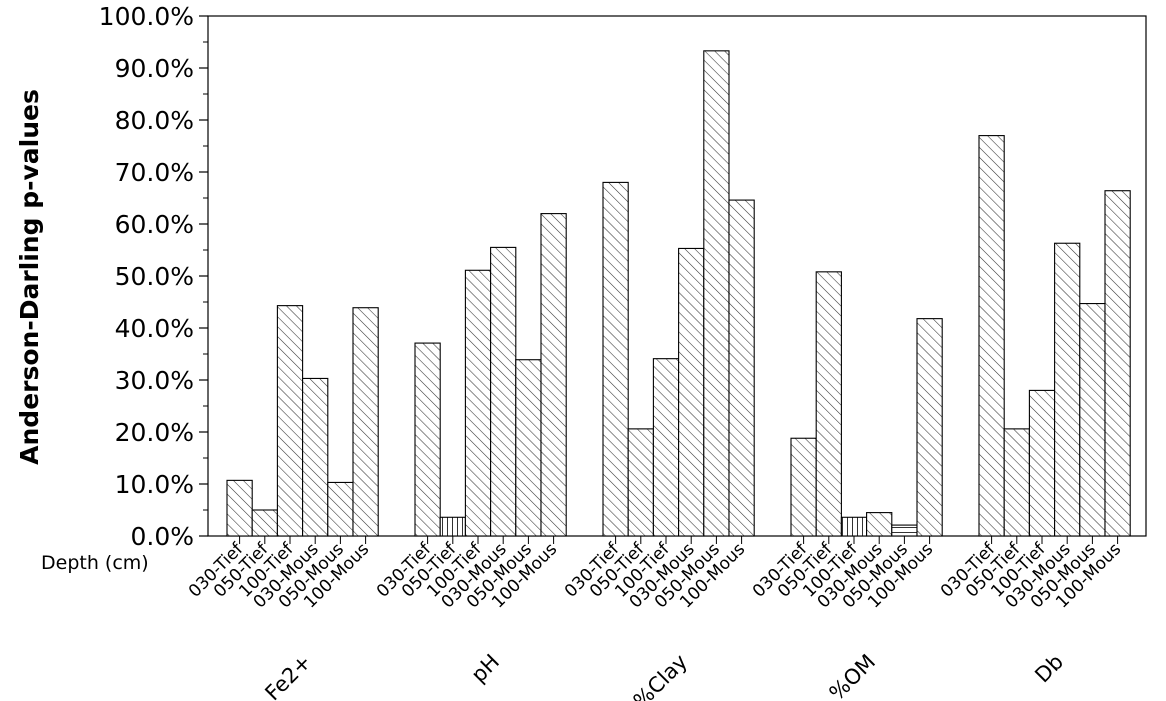 This screenshot has height=701, width=1166. I want to click on y-tick-label: 0.0%, so click(162, 536).